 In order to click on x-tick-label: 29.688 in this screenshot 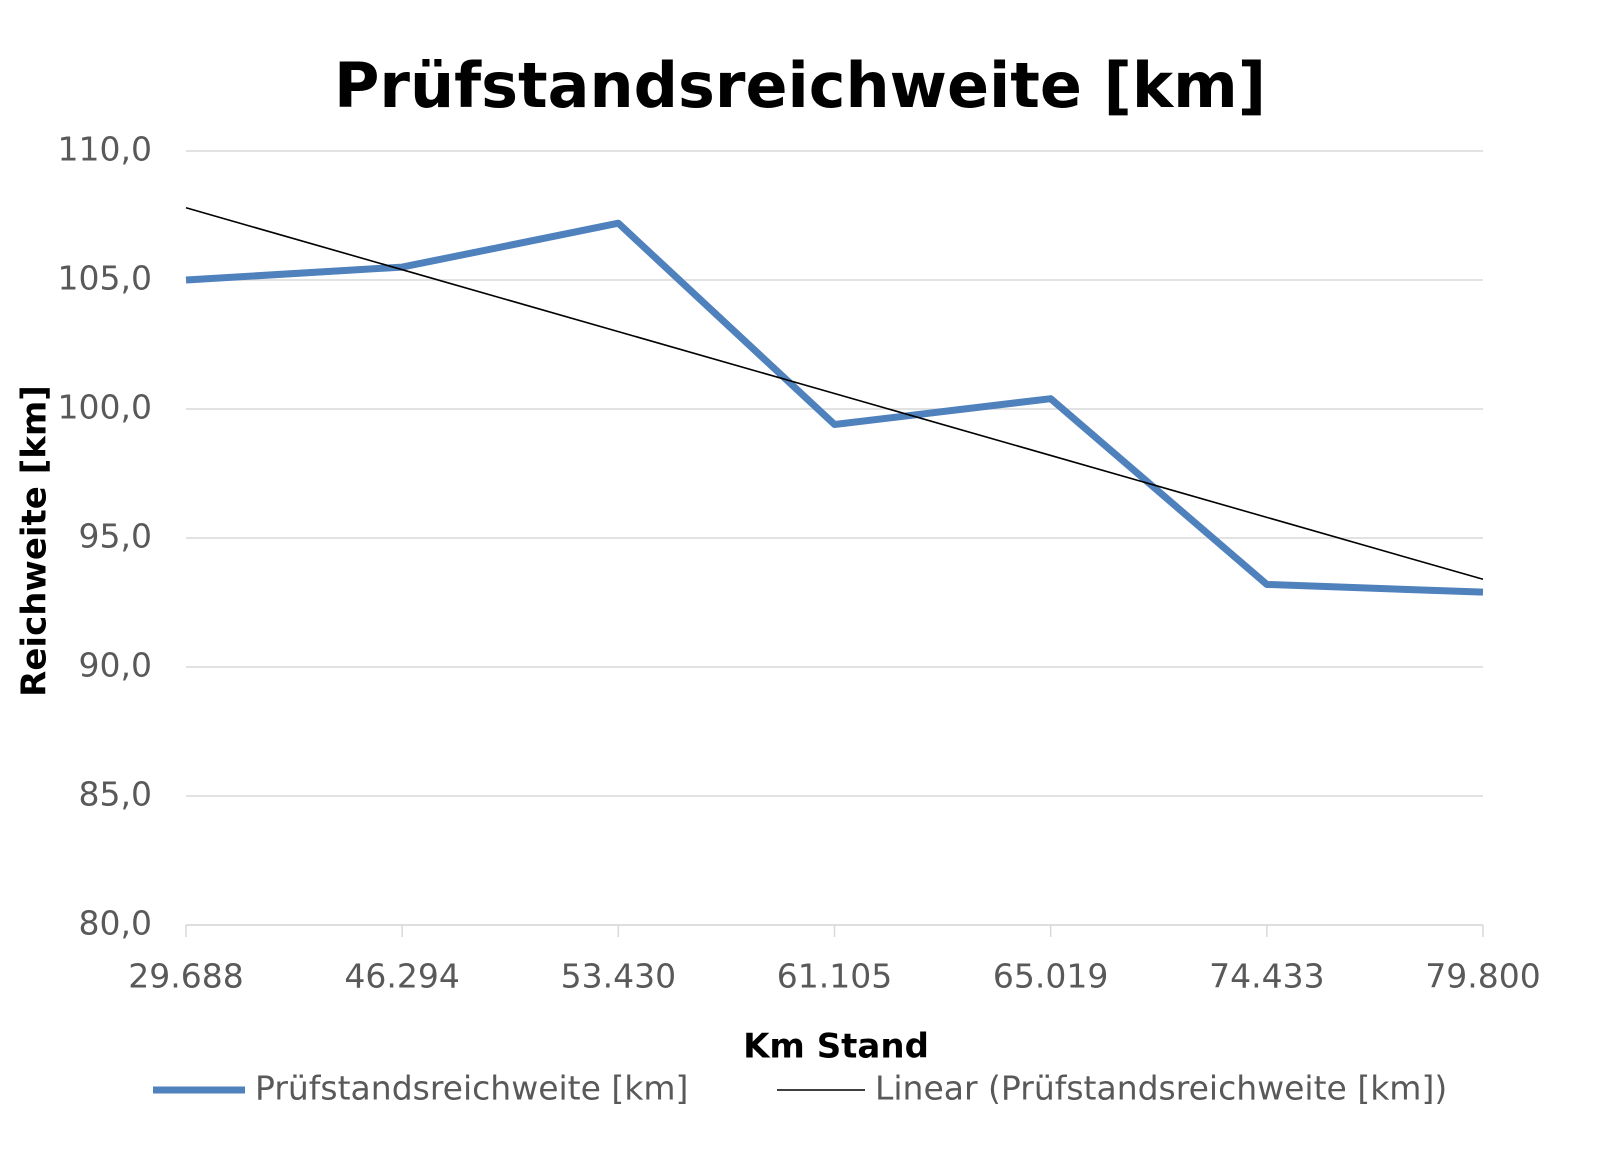, I will do `click(185, 976)`.